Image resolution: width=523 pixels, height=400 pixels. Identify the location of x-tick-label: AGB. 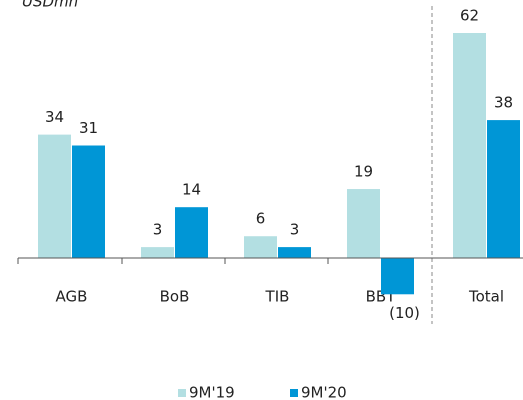
(72, 297).